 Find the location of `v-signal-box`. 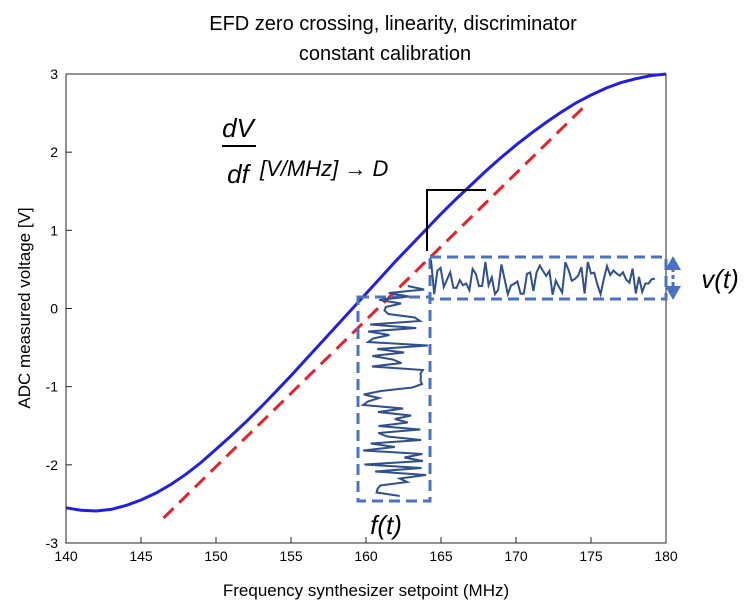

v-signal-box is located at coordinates (548, 278).